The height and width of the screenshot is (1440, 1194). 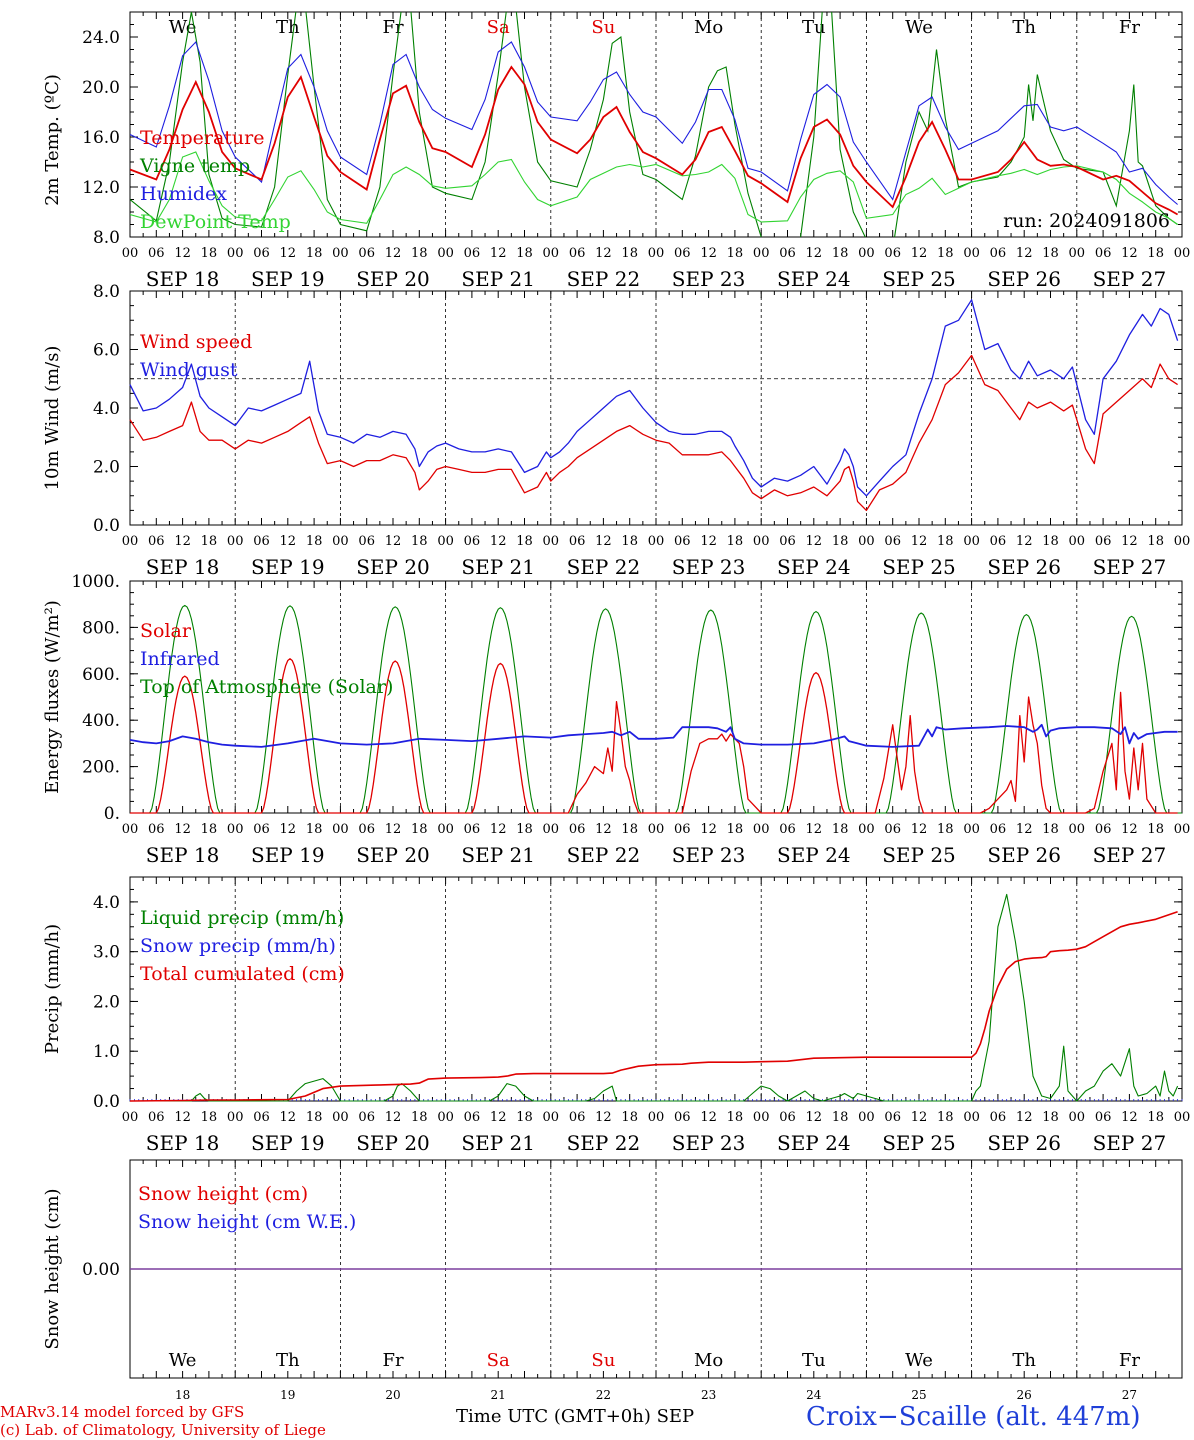 What do you see at coordinates (106, 1002) in the screenshot?
I see `y-tick-label: 2.0` at bounding box center [106, 1002].